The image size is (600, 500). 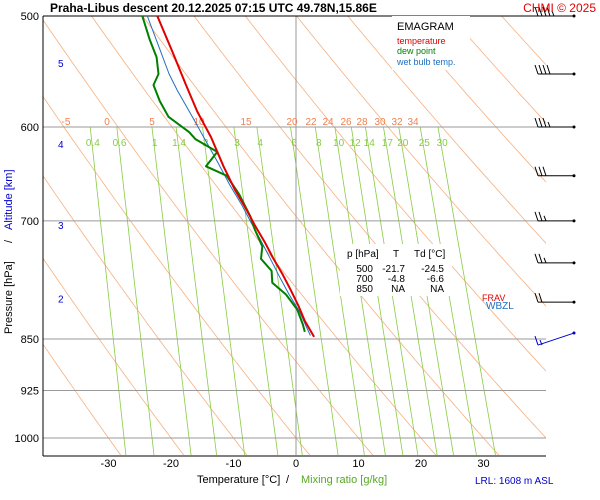 I want to click on altitude-tick-label: 3, so click(x=61, y=226).